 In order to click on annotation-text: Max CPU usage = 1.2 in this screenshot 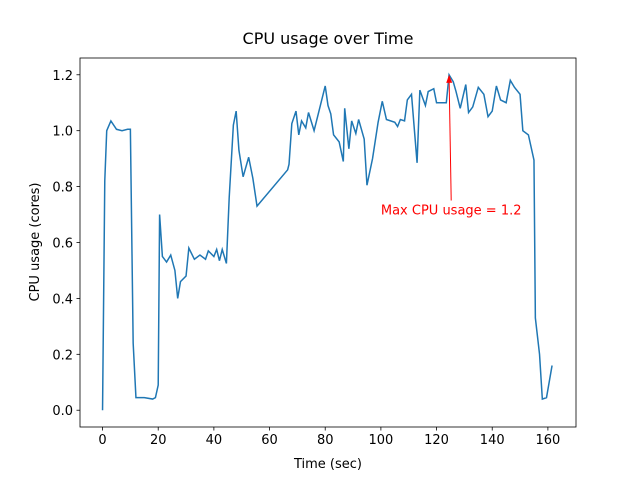, I will do `click(451, 211)`.